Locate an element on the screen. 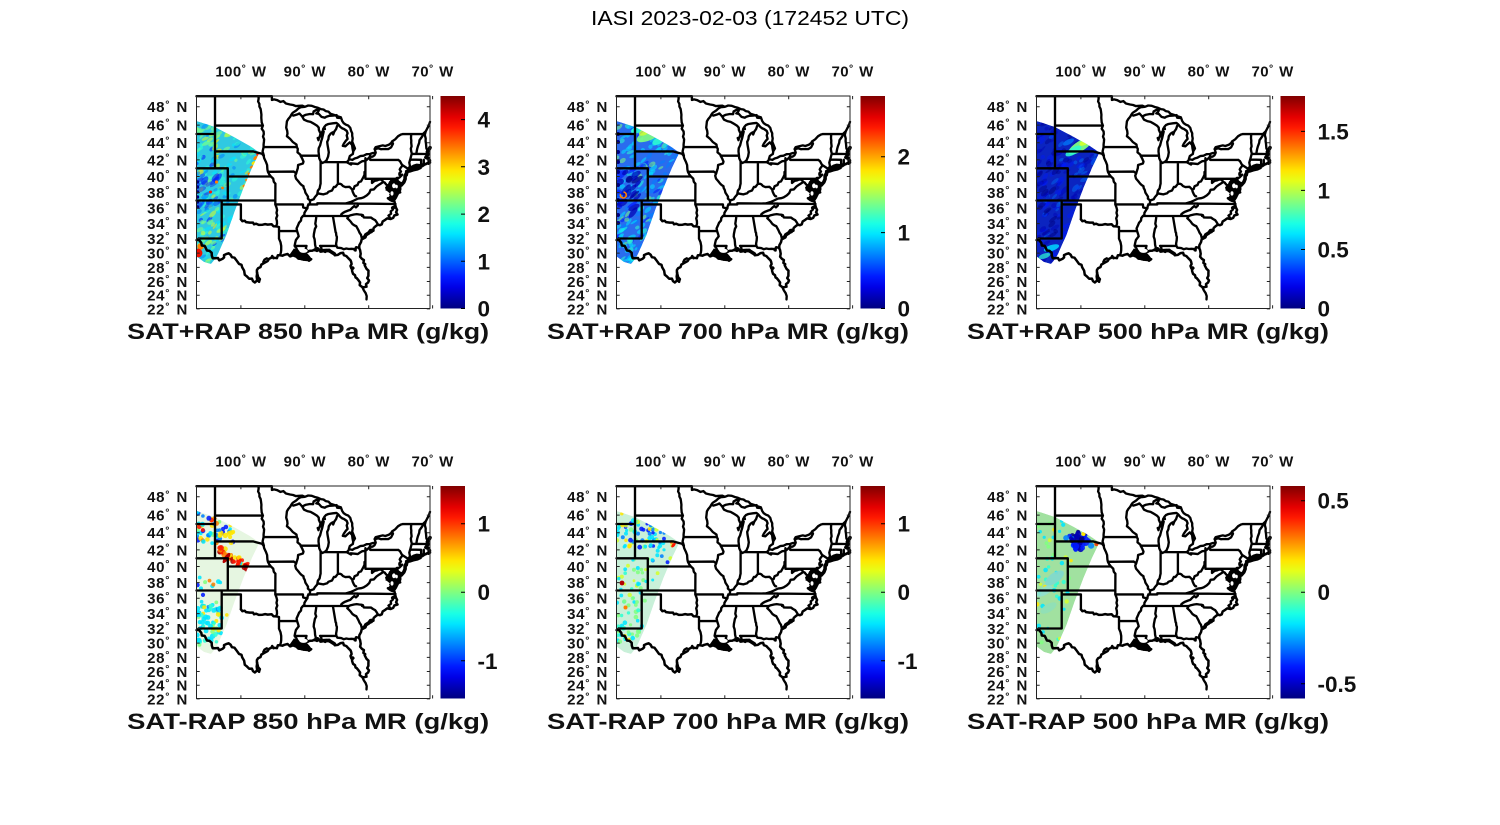 Image resolution: width=1500 pixels, height=825 pixels. svg-text: SAT-RAP 700 hPa MR (g/kg) is located at coordinates (728, 721).